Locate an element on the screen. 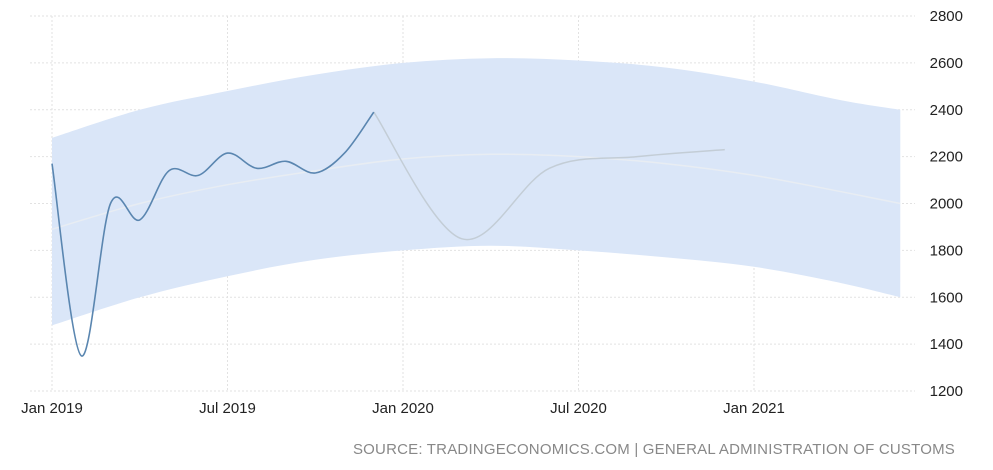 The image size is (993, 470). y-tick-label: 2200 is located at coordinates (946, 157).